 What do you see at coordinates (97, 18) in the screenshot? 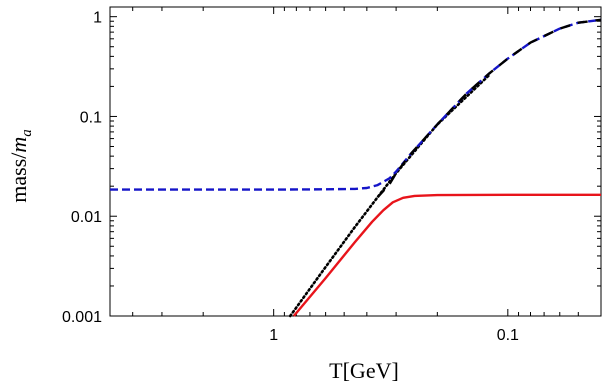
I see `y-tick-label: 1` at bounding box center [97, 18].